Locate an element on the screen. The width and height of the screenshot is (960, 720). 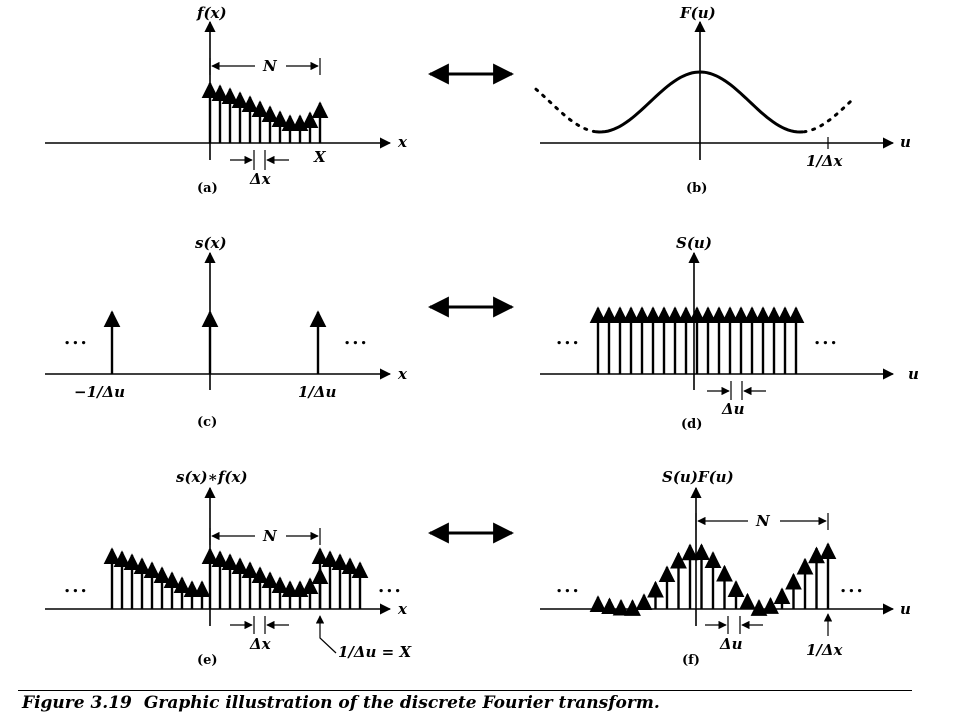
panel-c-axis-label: x is located at coordinates (402, 374).